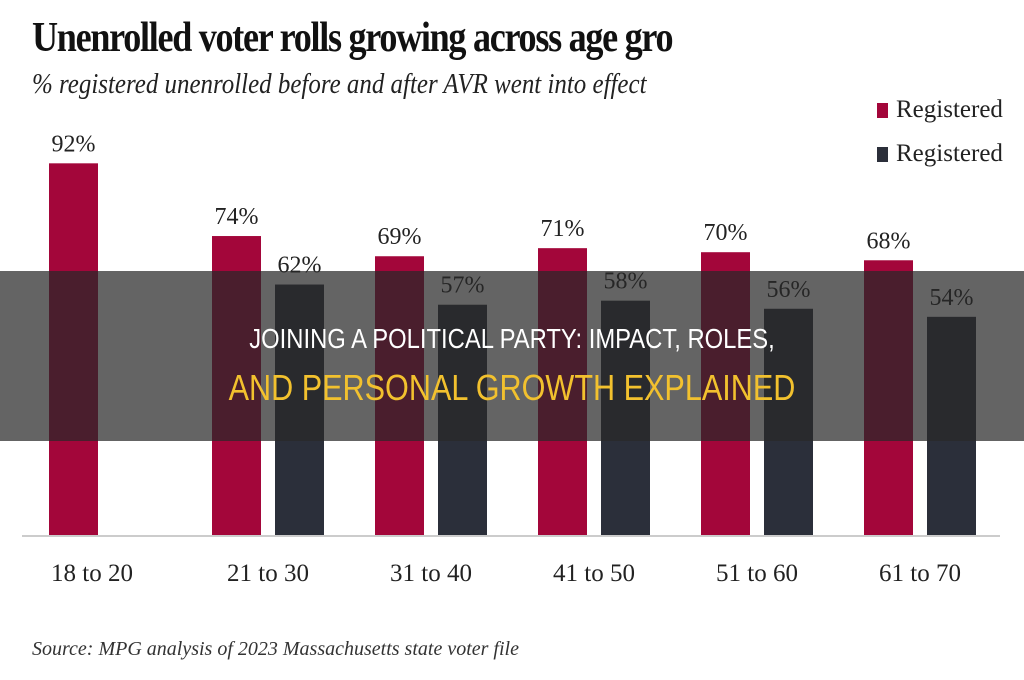 The width and height of the screenshot is (1024, 680). What do you see at coordinates (92, 573) in the screenshot?
I see `x-tick-label: 18 to 20` at bounding box center [92, 573].